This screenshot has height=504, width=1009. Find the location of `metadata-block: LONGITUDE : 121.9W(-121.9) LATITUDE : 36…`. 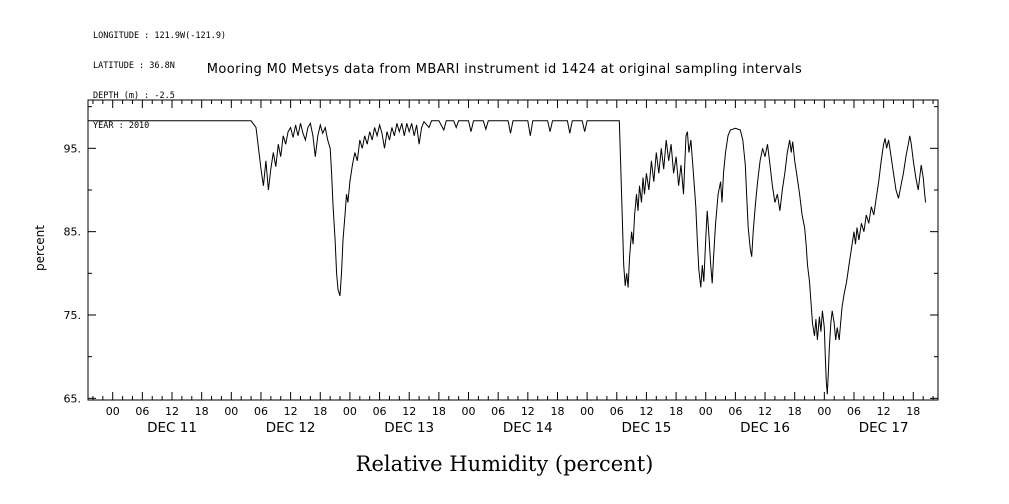

metadata-block: LONGITUDE : 121.9W(-121.9) LATITUDE : 36… is located at coordinates (159, 81).